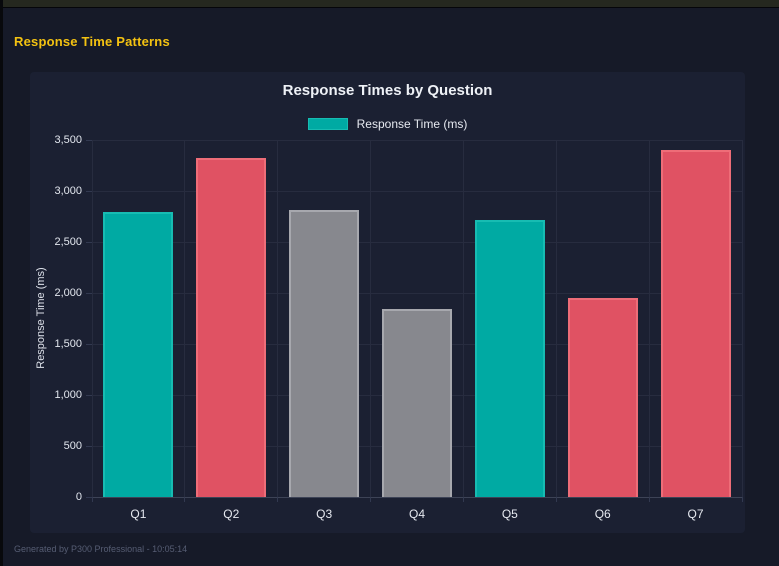 The height and width of the screenshot is (566, 779). I want to click on bar-q1, so click(138, 354).